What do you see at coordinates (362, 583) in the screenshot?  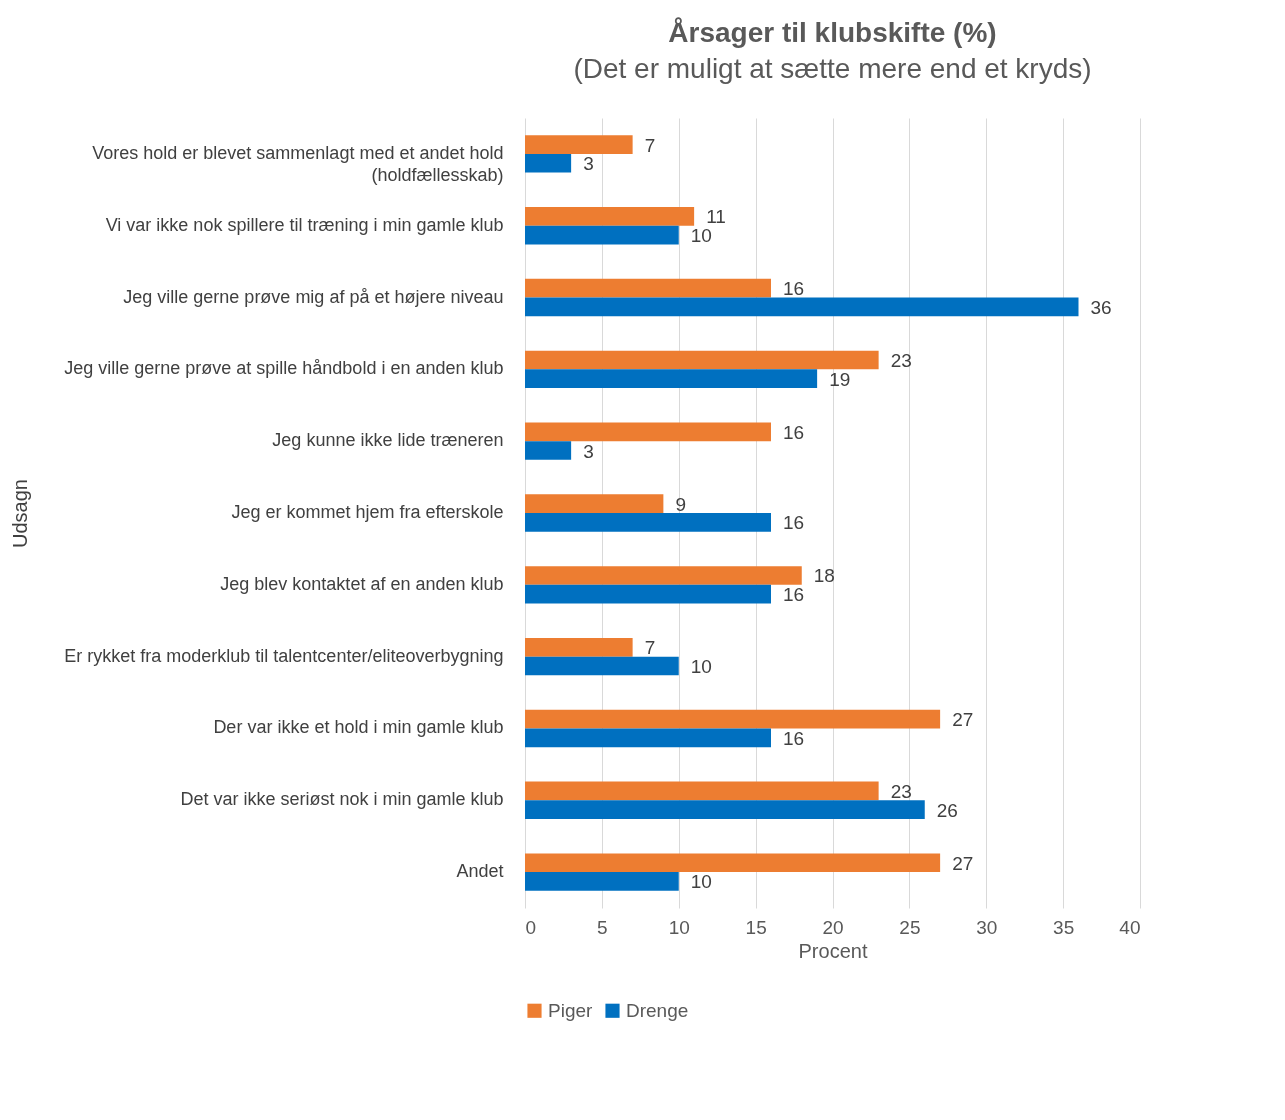 I see `y-tick-label: Jeg blev kontaktet af en anden klub` at bounding box center [362, 583].